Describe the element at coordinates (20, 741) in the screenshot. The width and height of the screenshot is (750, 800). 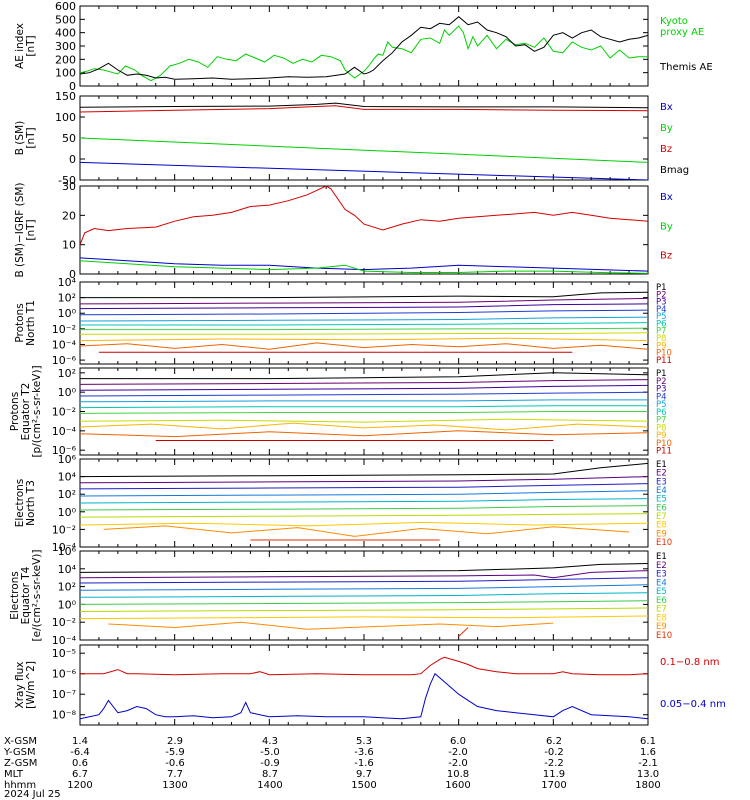
I see `ephemeris-row-label: X-GSM` at that location.